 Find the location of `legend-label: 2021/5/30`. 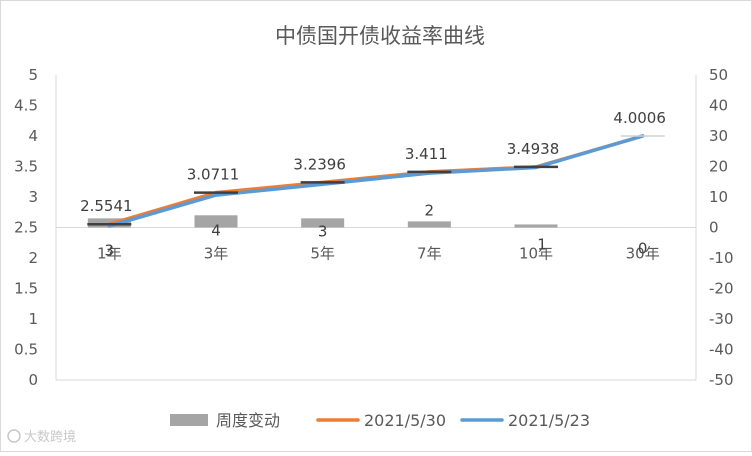

legend-label: 2021/5/30 is located at coordinates (405, 420).